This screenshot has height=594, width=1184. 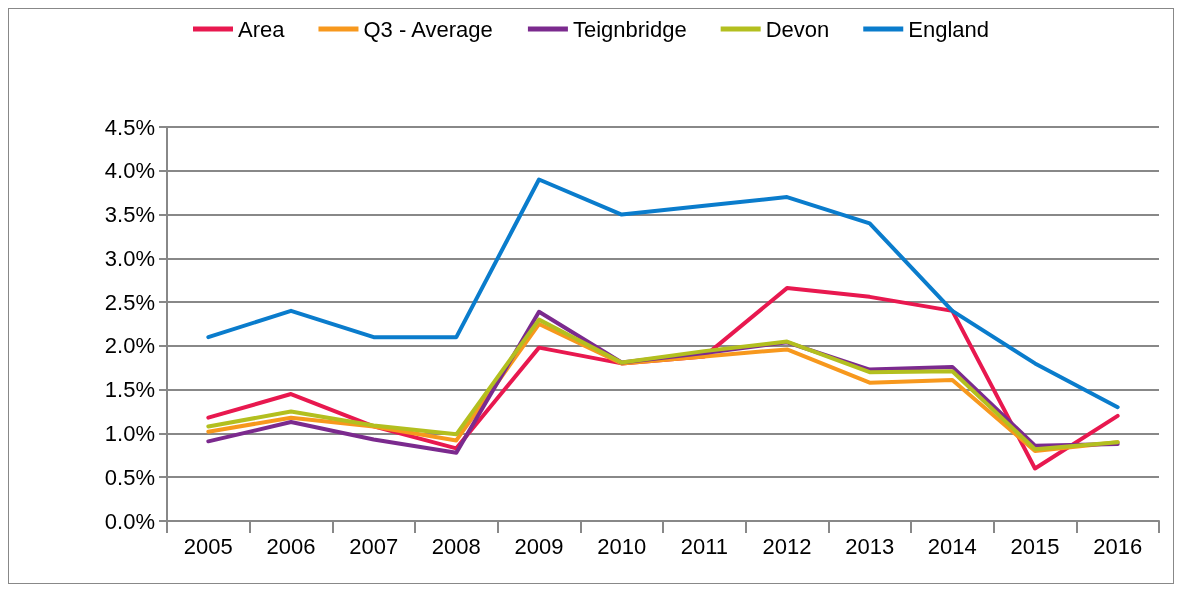 What do you see at coordinates (129, 521) in the screenshot?
I see `y-tick-label: 0.0%` at bounding box center [129, 521].